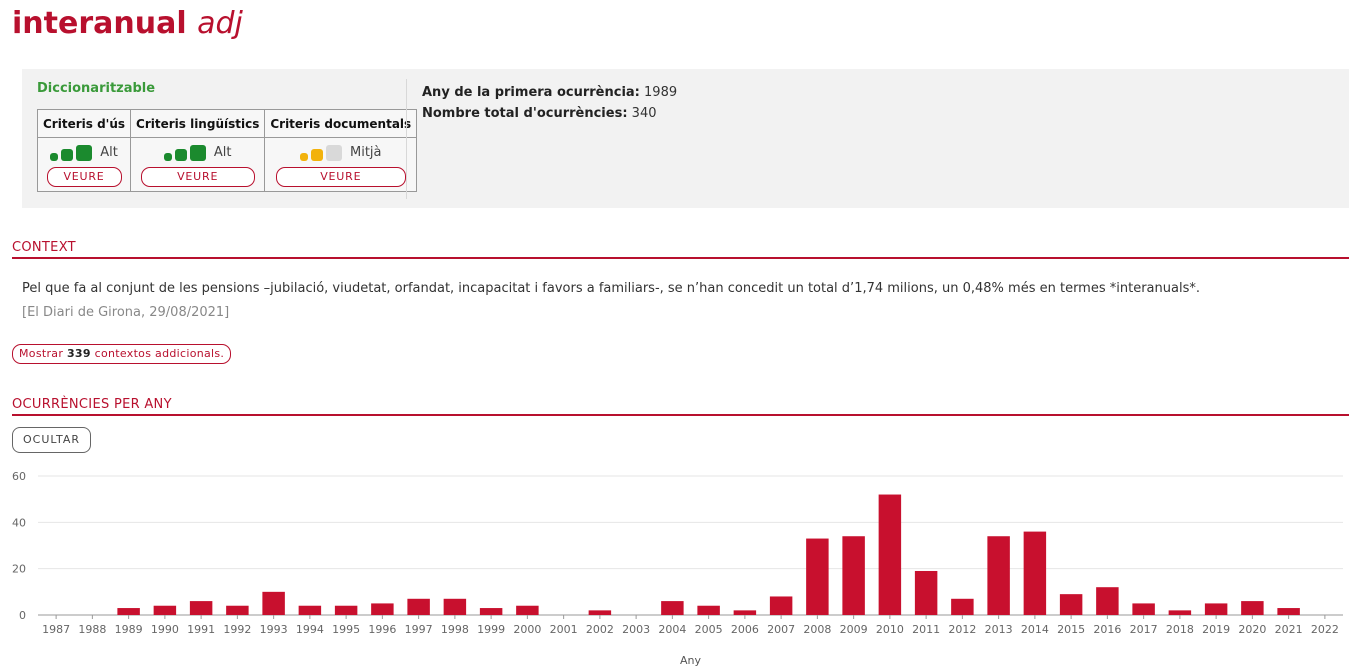 This screenshot has height=670, width=1363. What do you see at coordinates (1035, 629) in the screenshot?
I see `x-tick-label: 2014` at bounding box center [1035, 629].